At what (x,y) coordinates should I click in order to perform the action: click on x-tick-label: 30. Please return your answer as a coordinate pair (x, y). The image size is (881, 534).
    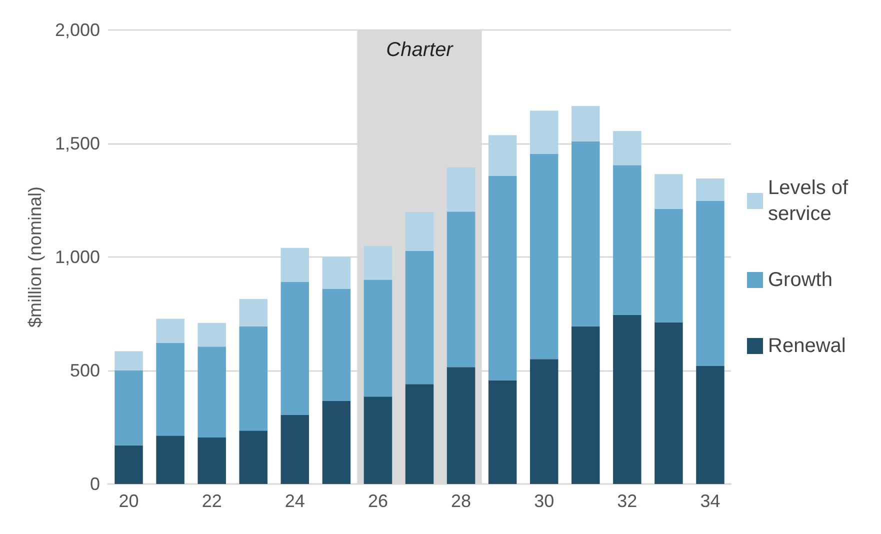
    Looking at the image, I should click on (544, 501).